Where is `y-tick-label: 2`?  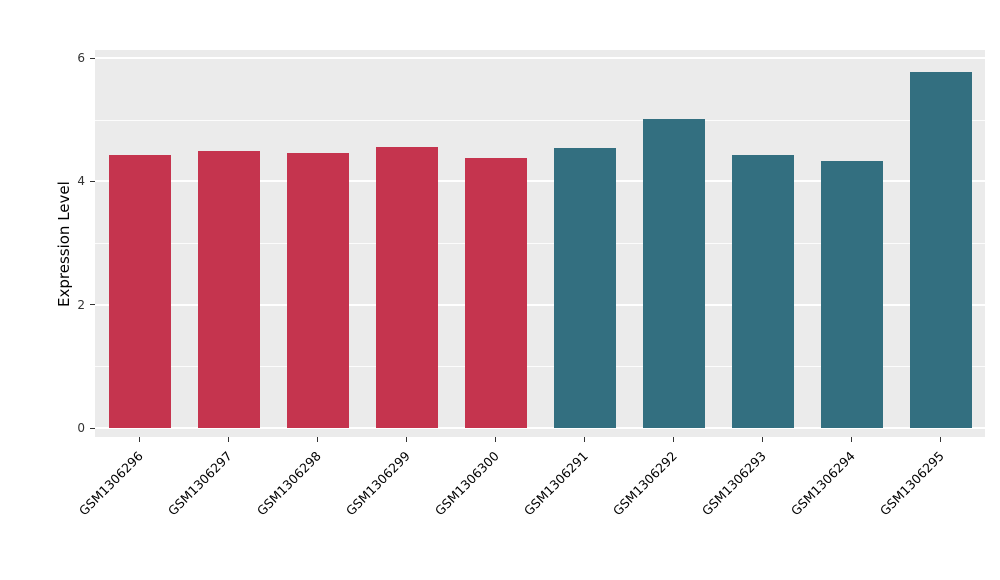
y-tick-label: 2 is located at coordinates (81, 304).